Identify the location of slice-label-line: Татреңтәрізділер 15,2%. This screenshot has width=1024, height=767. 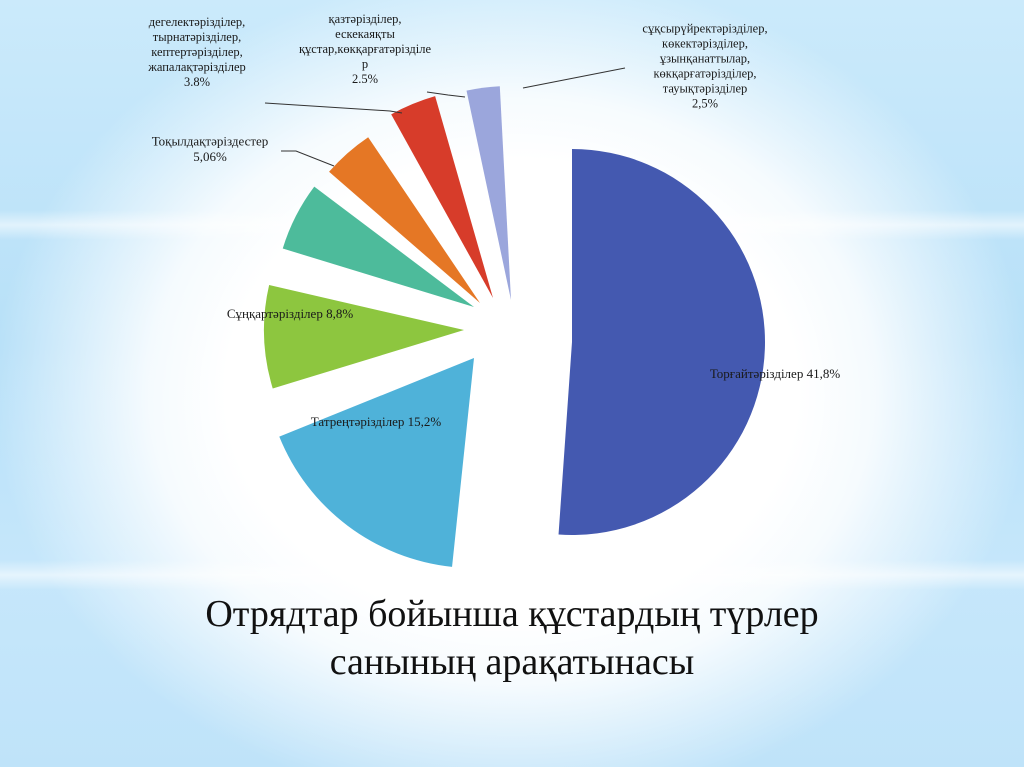
(376, 421).